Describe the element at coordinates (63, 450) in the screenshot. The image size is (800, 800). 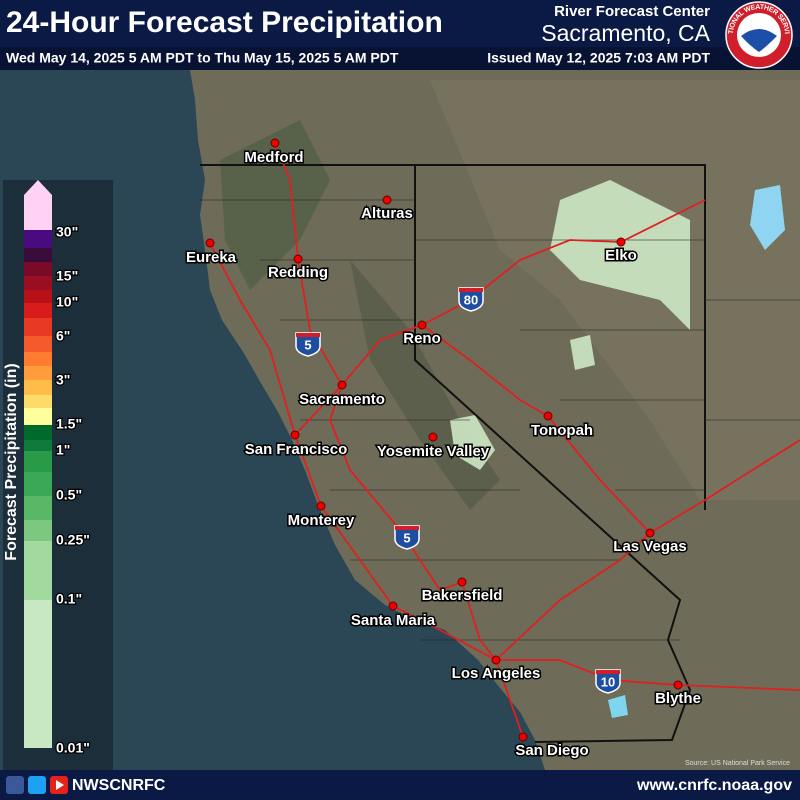
I see `legend-label: 1"` at that location.